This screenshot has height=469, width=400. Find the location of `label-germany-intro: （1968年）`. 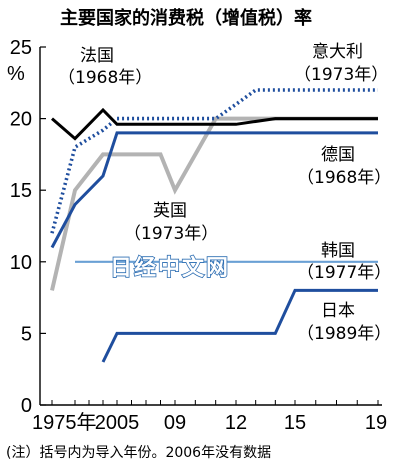

label-germany-intro: （1968年） is located at coordinates (344, 178).